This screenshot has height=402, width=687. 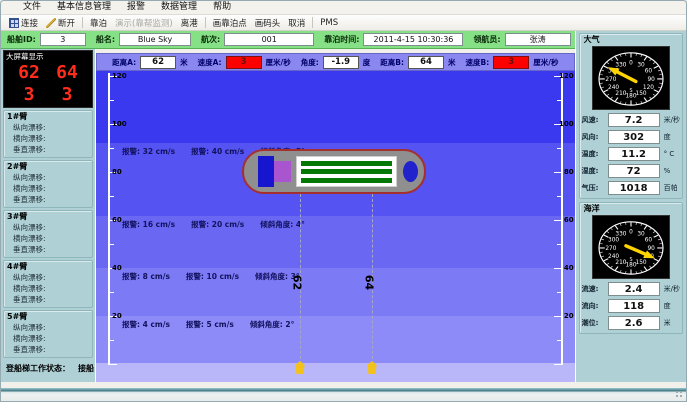 I want to click on drift-label: 垂直漂移:, so click(x=29, y=349).